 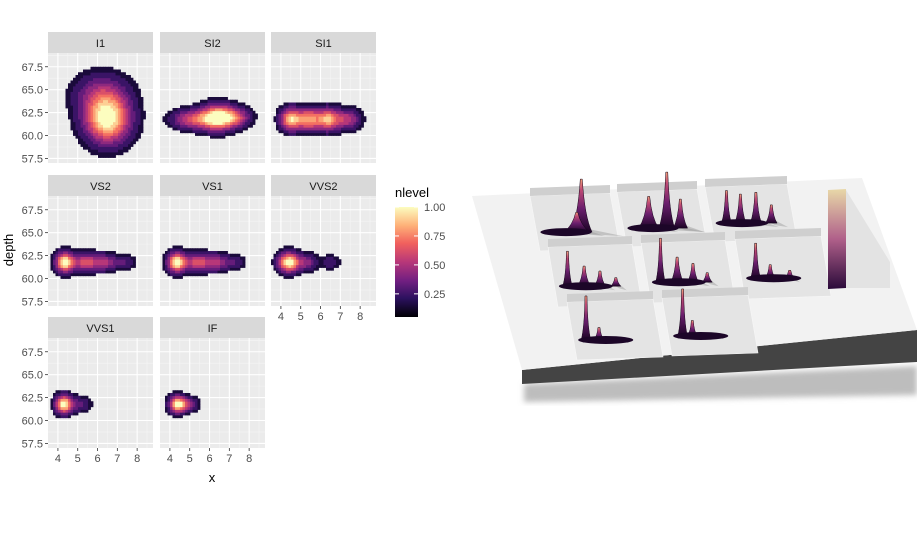 What do you see at coordinates (212, 42) in the screenshot?
I see `facet-strip` at bounding box center [212, 42].